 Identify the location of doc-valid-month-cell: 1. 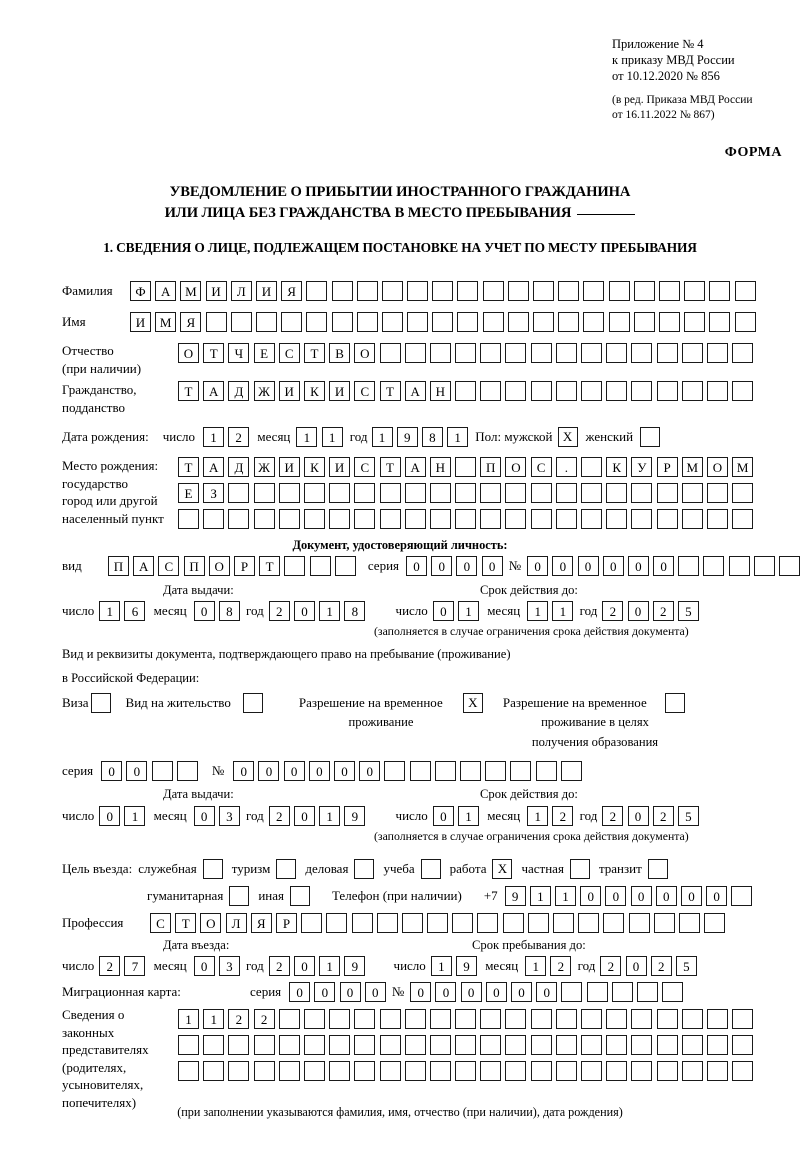
(563, 611).